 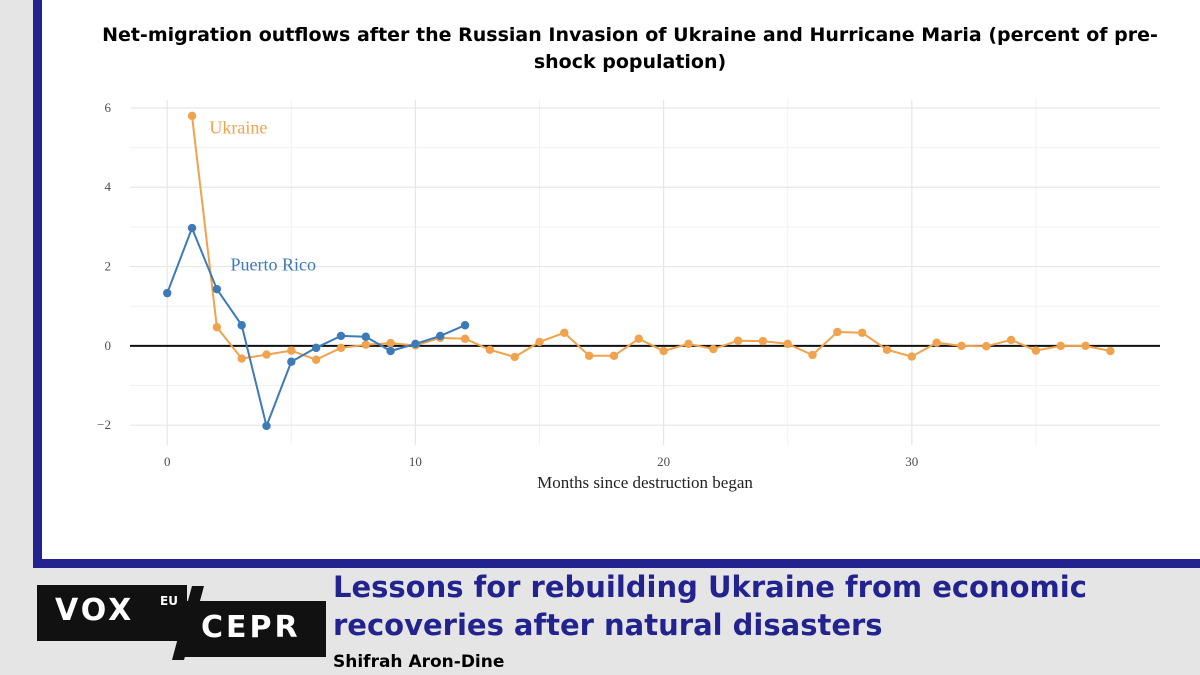 What do you see at coordinates (415, 461) in the screenshot?
I see `x-tick-label: 10` at bounding box center [415, 461].